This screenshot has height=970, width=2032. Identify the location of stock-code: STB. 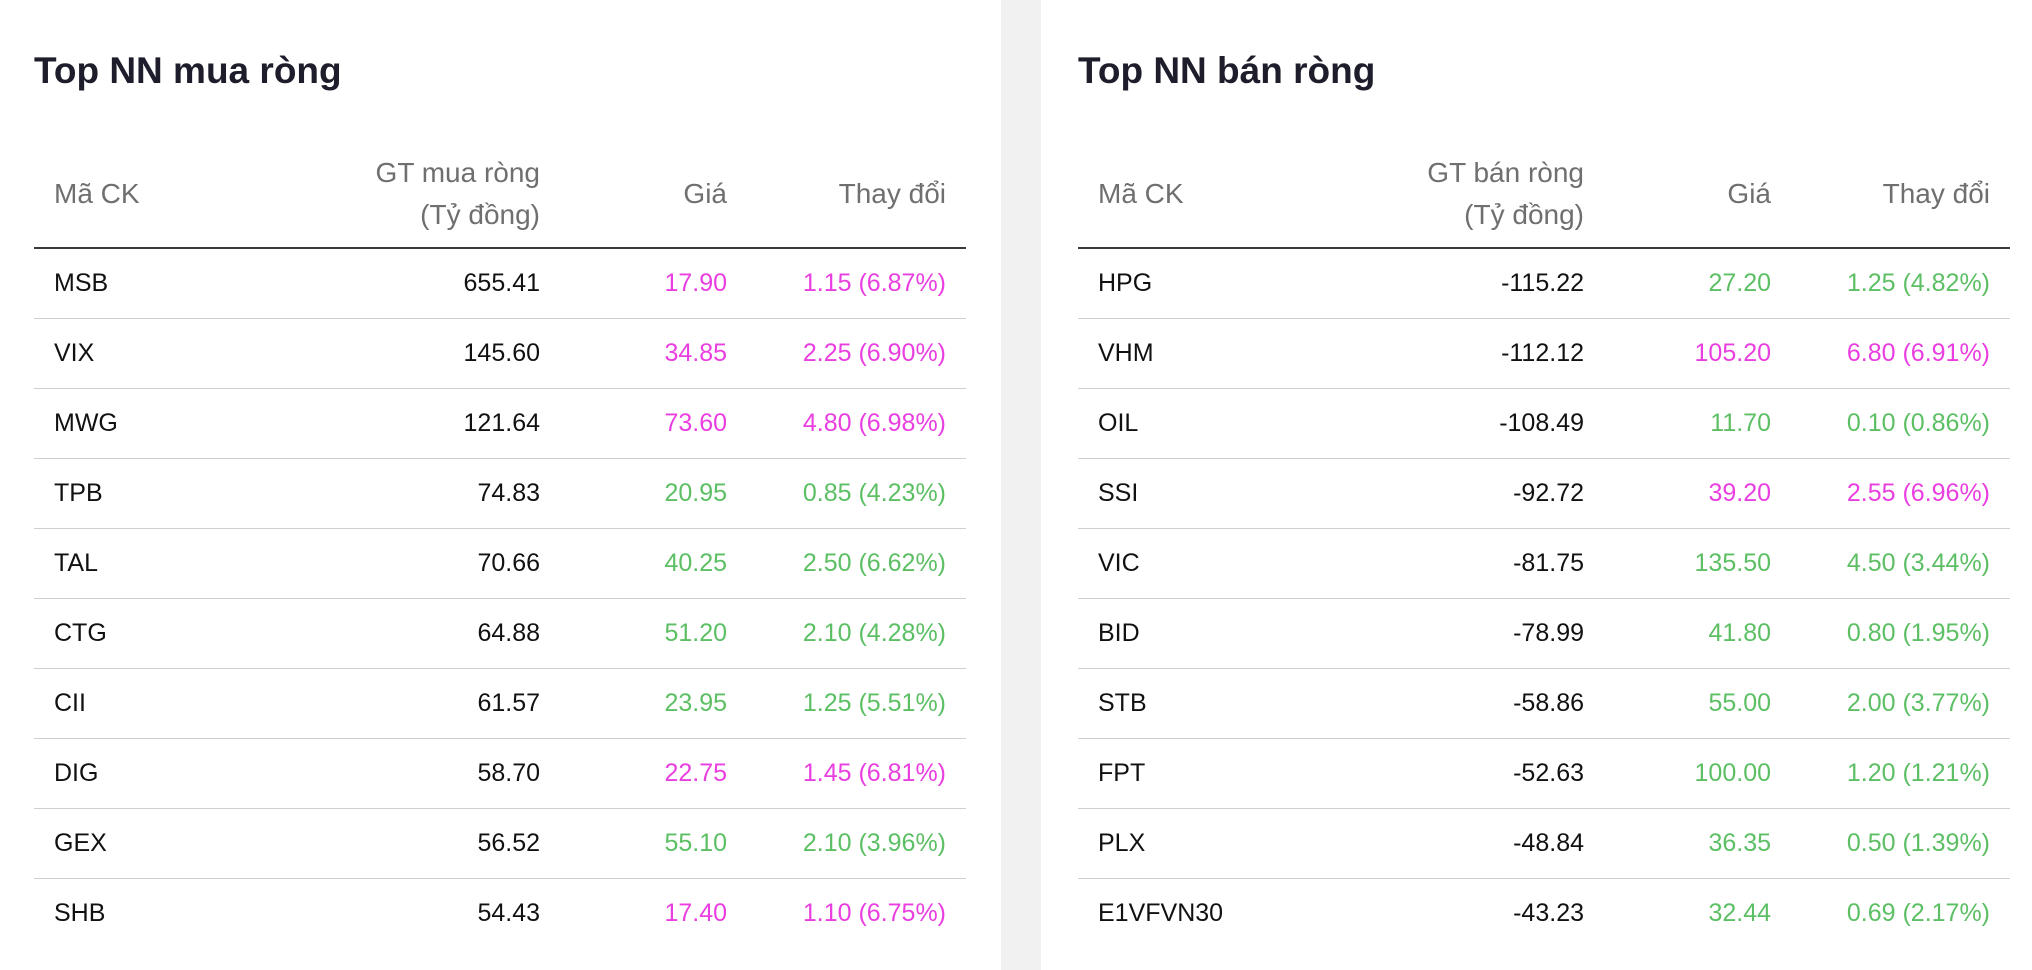
(1178, 703).